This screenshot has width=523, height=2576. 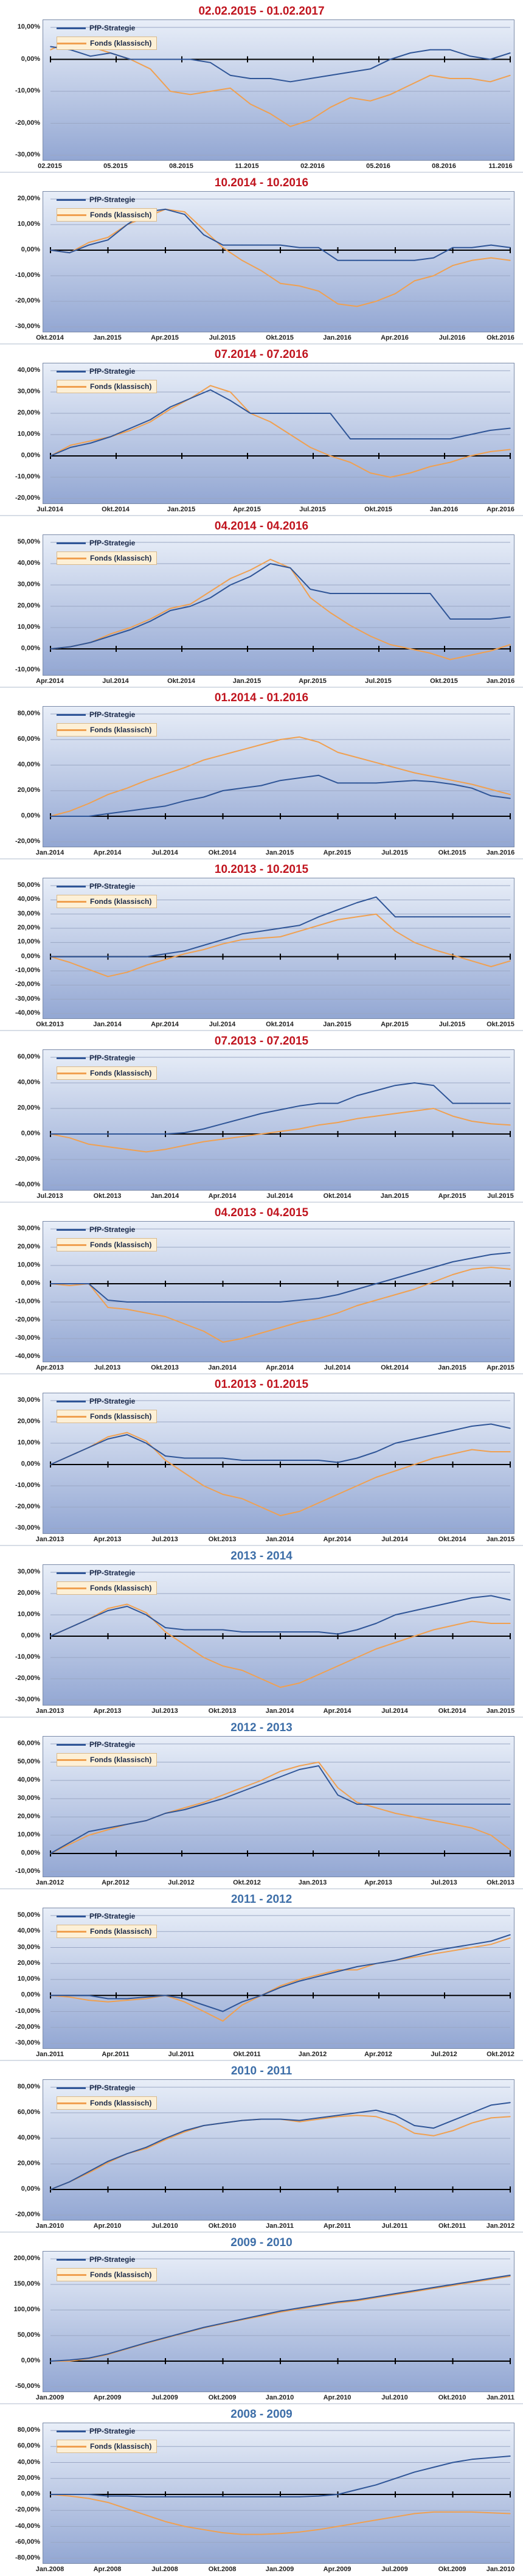 What do you see at coordinates (247, 2054) in the screenshot?
I see `x-tick-label: Okt.2011` at bounding box center [247, 2054].